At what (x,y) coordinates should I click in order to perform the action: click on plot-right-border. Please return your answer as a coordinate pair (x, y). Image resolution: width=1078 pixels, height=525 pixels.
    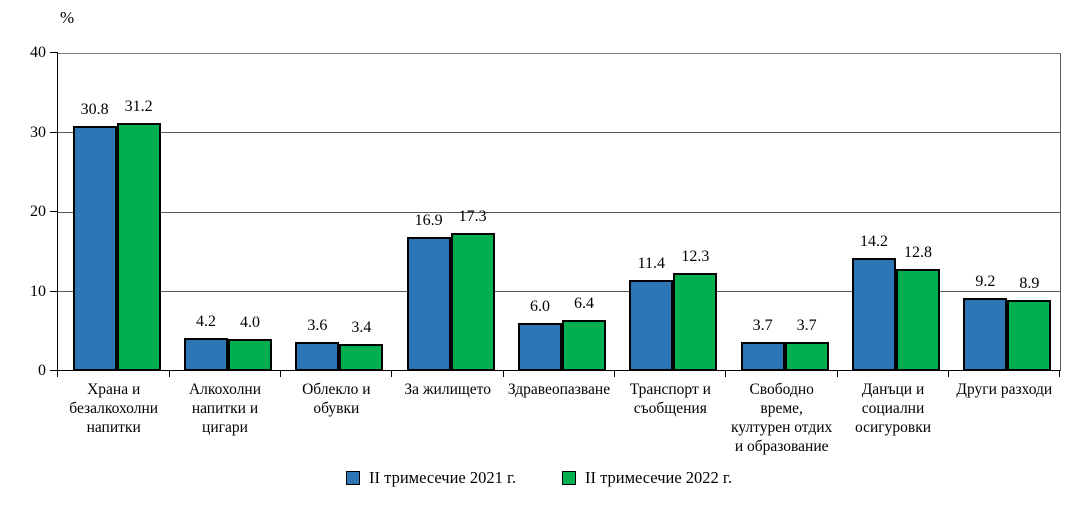
    Looking at the image, I should click on (1060, 212).